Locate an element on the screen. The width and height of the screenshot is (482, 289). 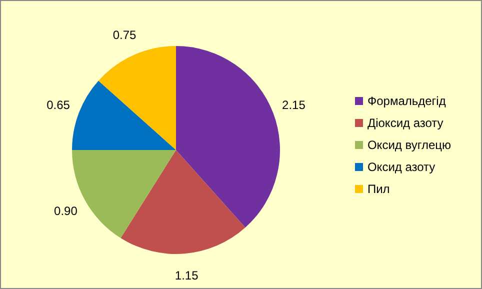
legend-label: Оксид азоту is located at coordinates (401, 167).